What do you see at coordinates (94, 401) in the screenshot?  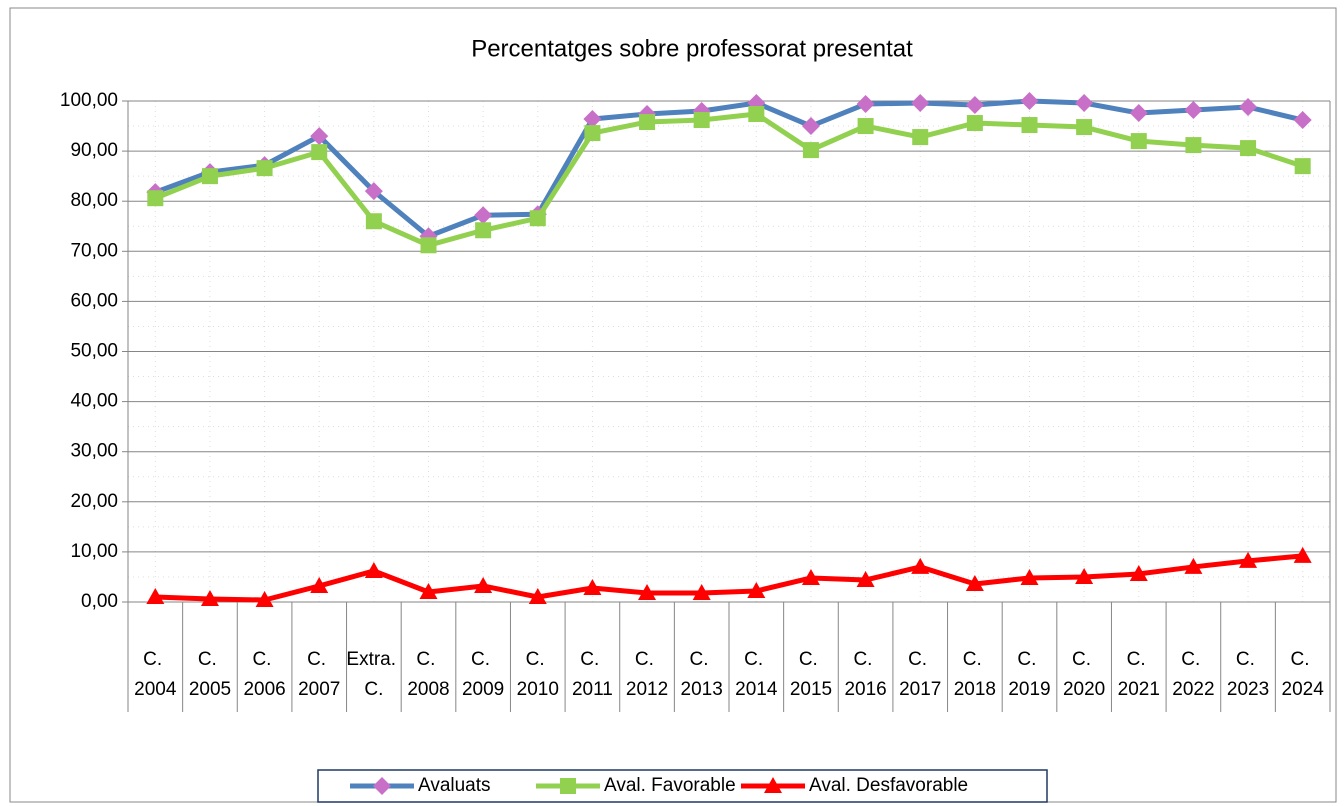 I see `y-tick-label: 40,00` at bounding box center [94, 401].